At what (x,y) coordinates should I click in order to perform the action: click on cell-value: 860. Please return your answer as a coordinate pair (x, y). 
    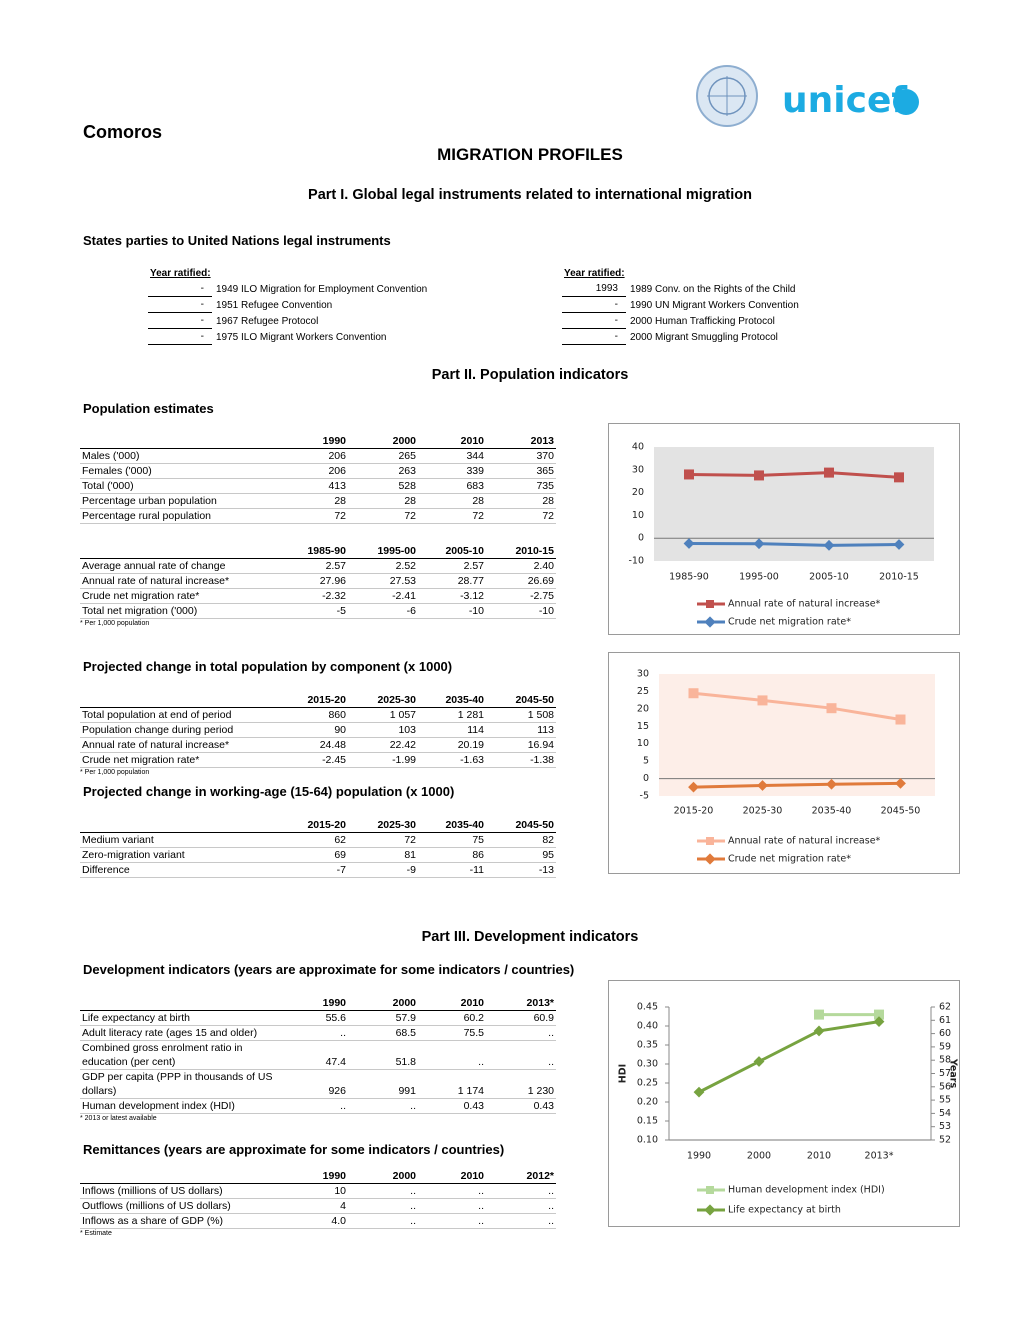
    Looking at the image, I should click on (317, 715).